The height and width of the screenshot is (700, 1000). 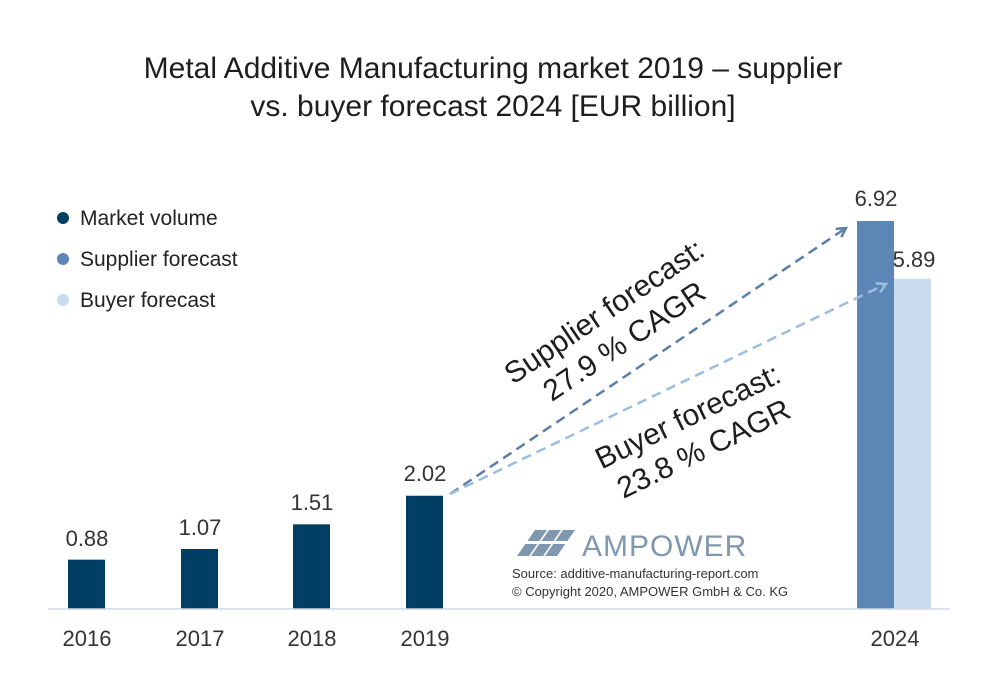 What do you see at coordinates (546, 543) in the screenshot?
I see `ampower-logo-icon` at bounding box center [546, 543].